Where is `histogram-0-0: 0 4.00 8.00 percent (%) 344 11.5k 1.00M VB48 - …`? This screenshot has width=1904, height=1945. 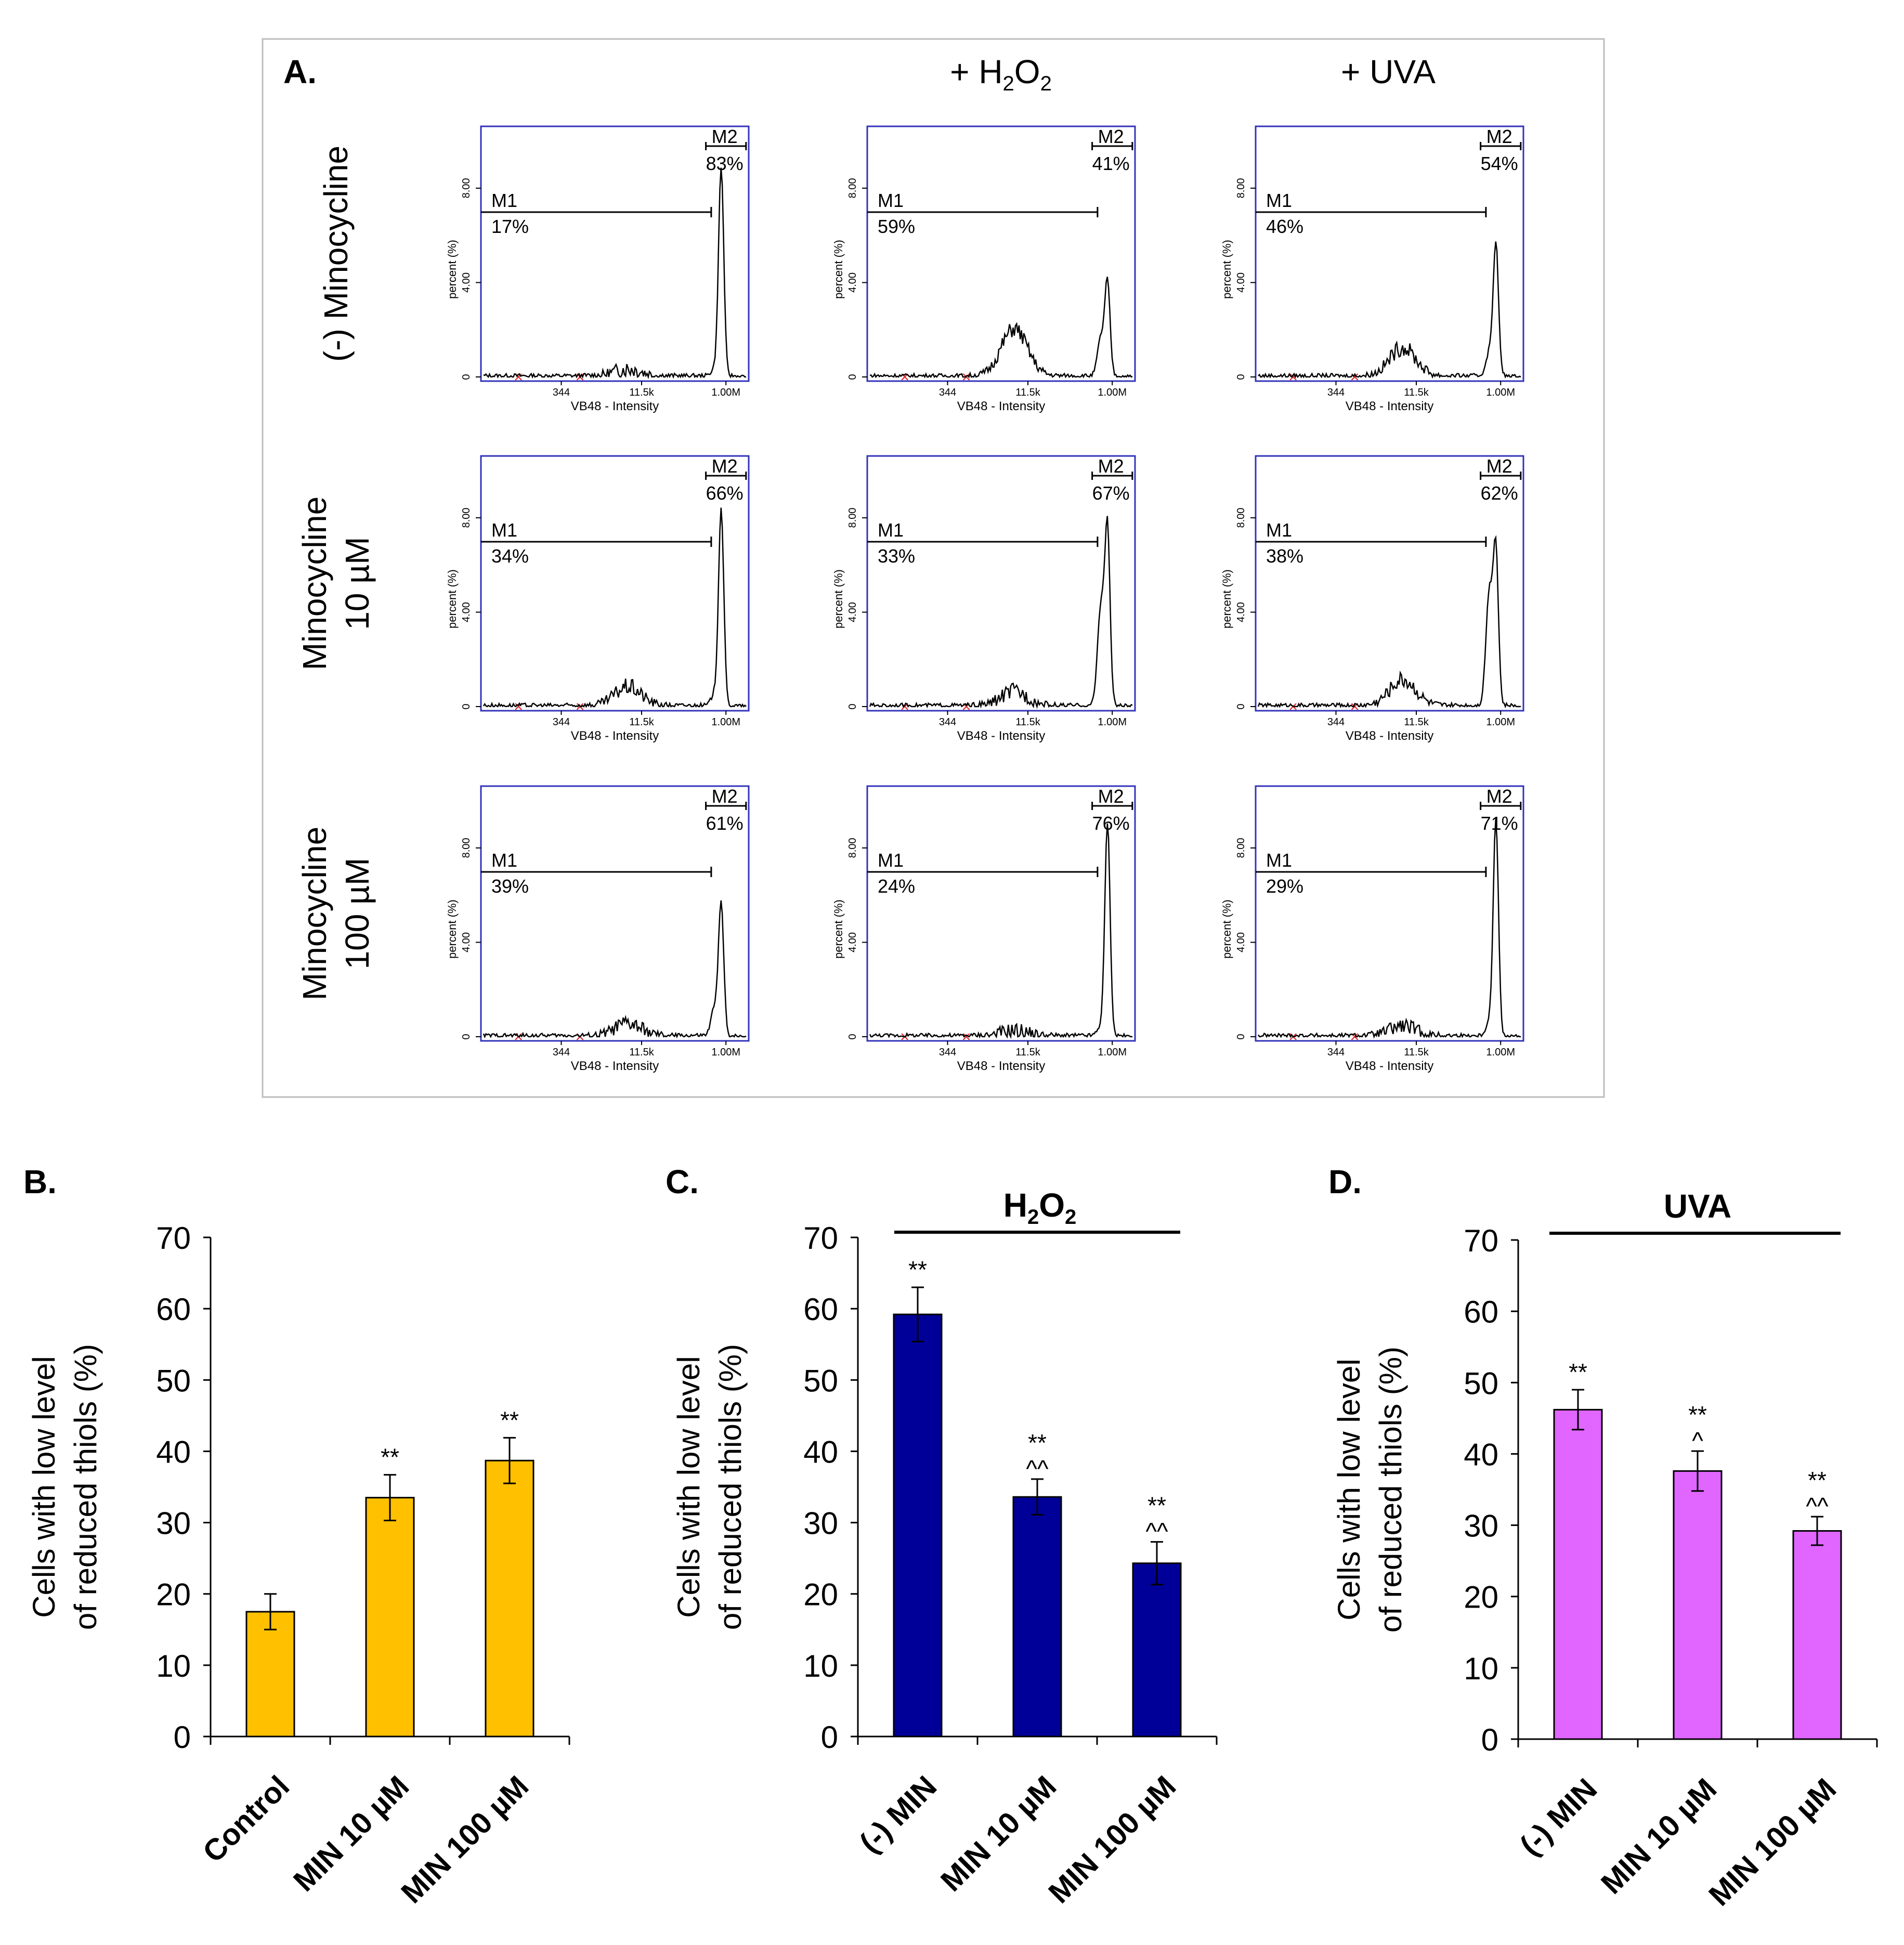 histogram-0-0: 0 4.00 8.00 percent (%) 344 11.5k 1.00M VB48 - … is located at coordinates (598, 269).